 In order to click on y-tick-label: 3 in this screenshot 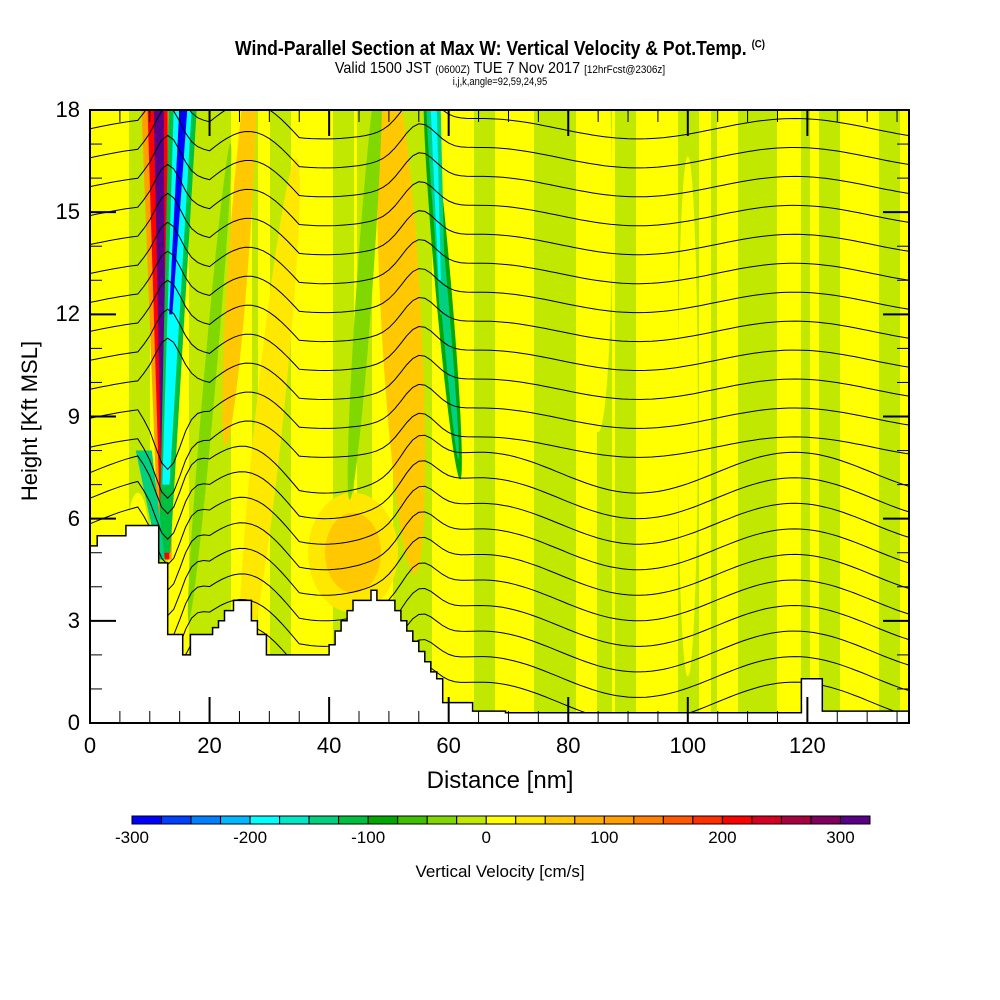, I will do `click(73, 620)`.